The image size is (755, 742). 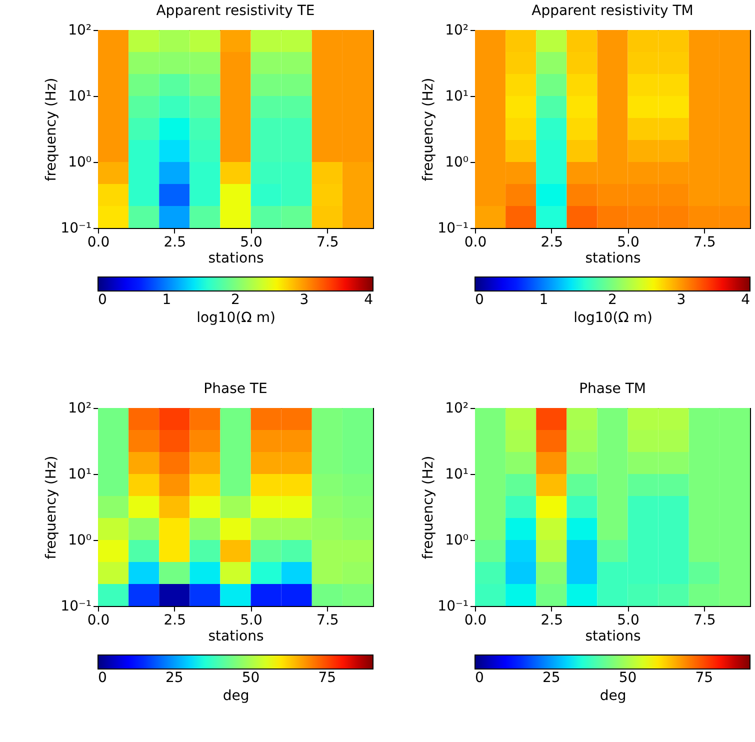 I want to click on chart-title: Phase TM, so click(x=612, y=389).